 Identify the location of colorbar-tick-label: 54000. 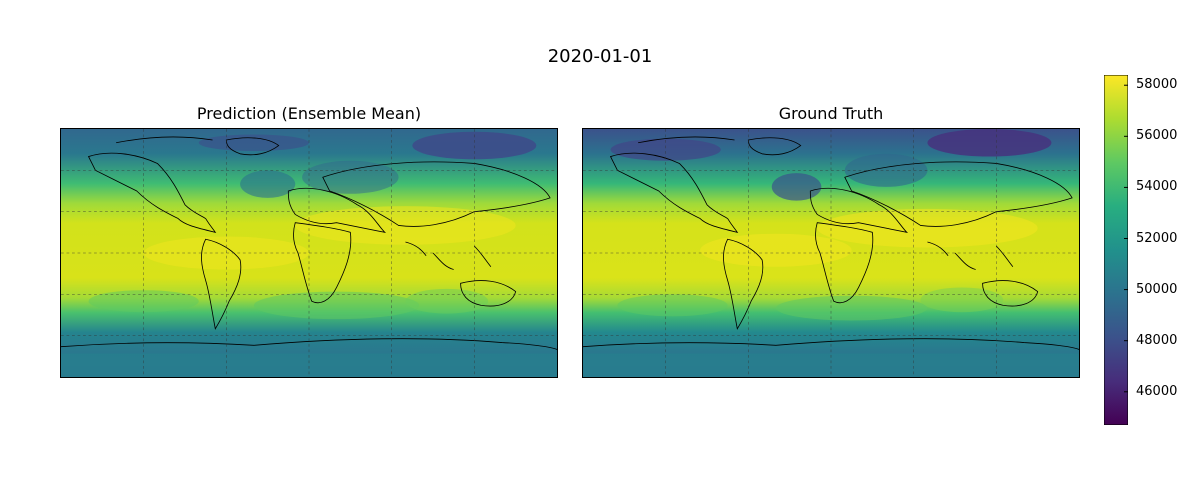
(1157, 187).